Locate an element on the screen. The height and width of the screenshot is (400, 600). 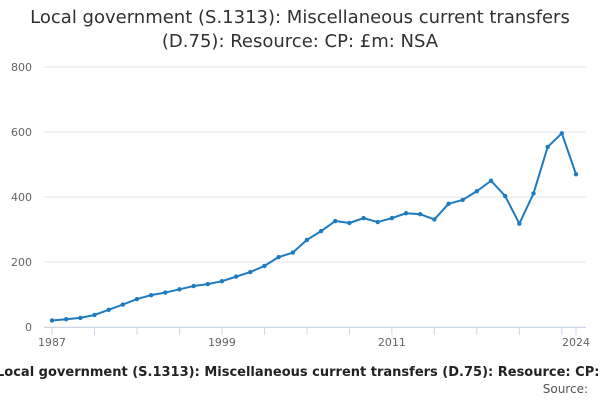
data-point-1991 is located at coordinates (108, 309).